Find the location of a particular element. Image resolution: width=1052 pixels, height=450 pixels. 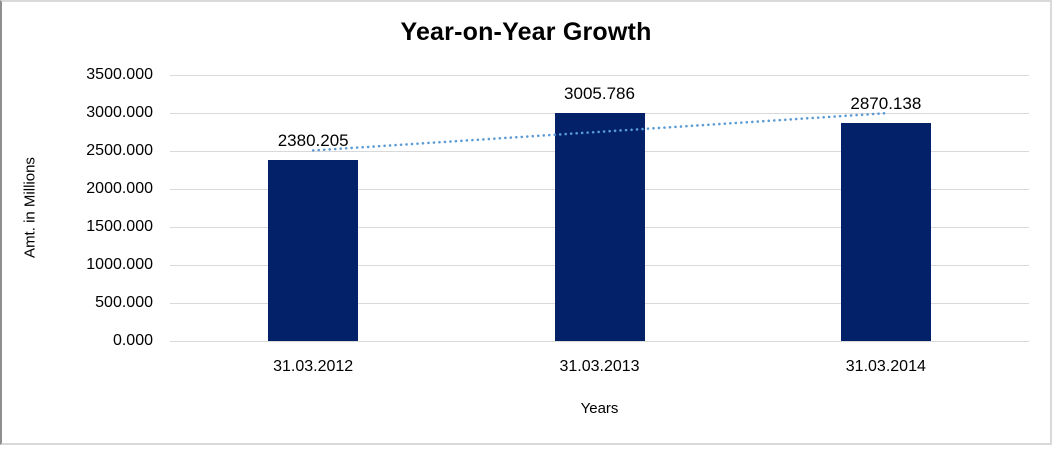

y-axis-title: Amt. in Millions is located at coordinates (30, 207).